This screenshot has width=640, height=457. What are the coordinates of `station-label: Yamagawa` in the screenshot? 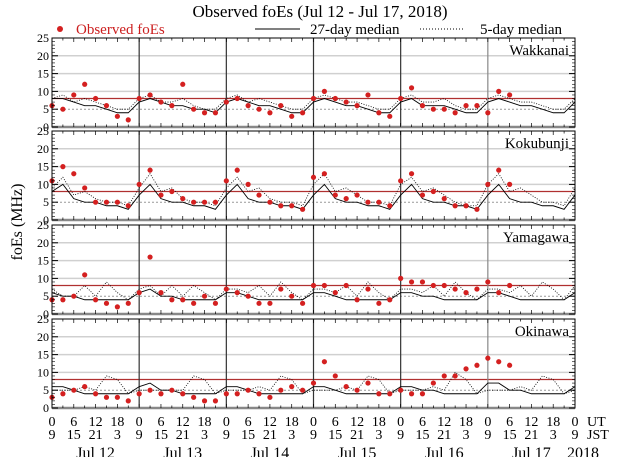 It's located at (536, 238).